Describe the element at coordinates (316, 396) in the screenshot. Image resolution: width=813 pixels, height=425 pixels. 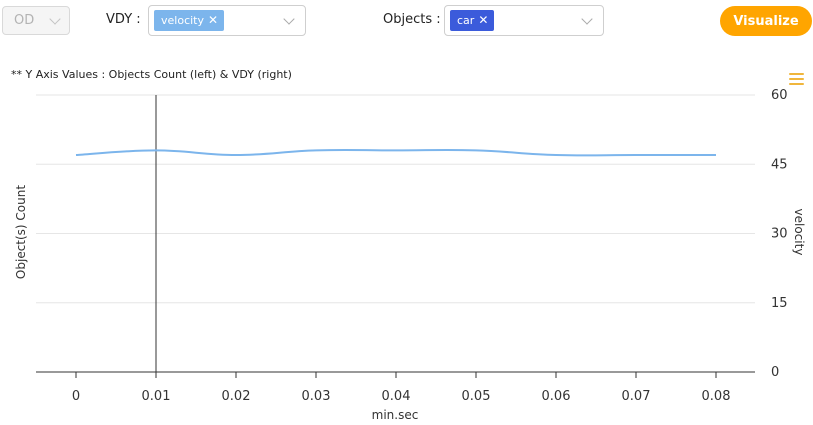
I see `x-tick-label: 0.03` at that location.